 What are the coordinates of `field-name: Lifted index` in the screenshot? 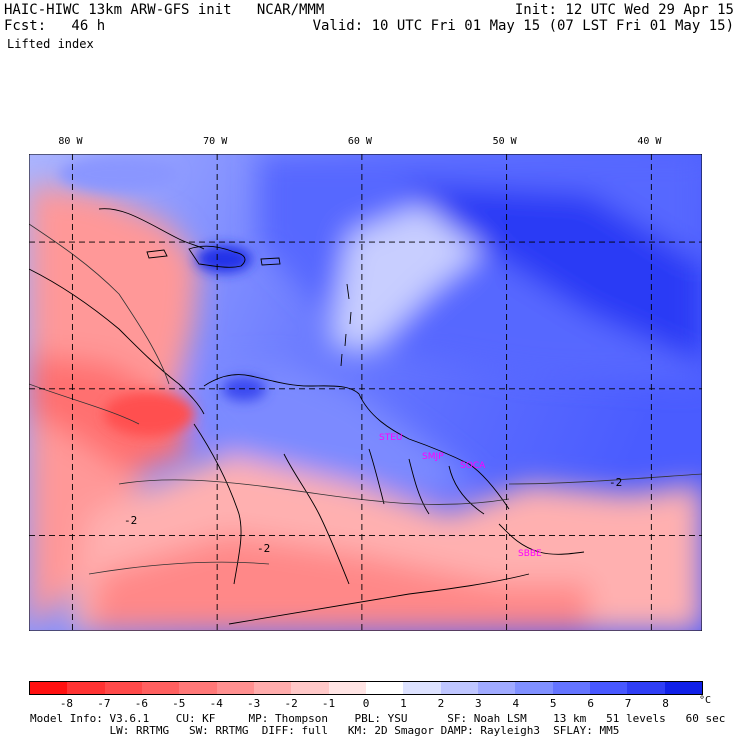 It's located at (50, 44).